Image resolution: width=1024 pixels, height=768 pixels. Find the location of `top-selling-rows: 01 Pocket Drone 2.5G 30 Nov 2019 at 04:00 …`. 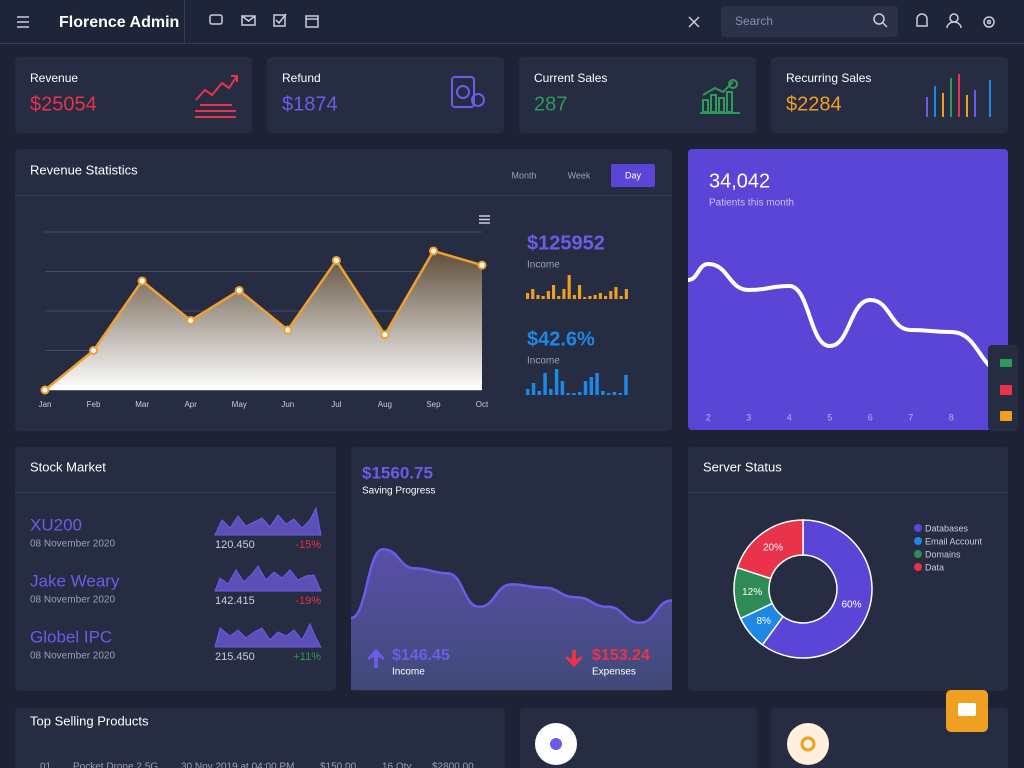

top-selling-rows: 01 Pocket Drone 2.5G 30 Nov 2019 at 04:00 … is located at coordinates (257, 765).